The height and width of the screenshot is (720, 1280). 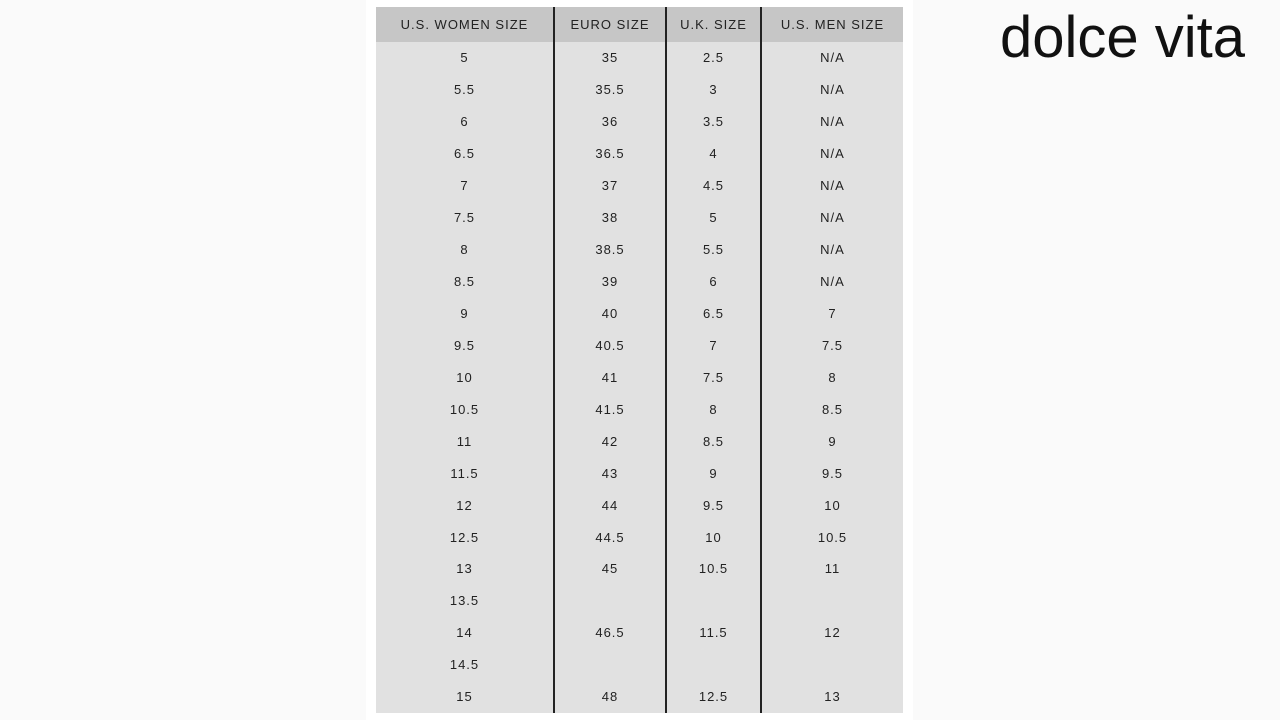 I want to click on table-row: 7 37 4.5 N/A, so click(x=639, y=185).